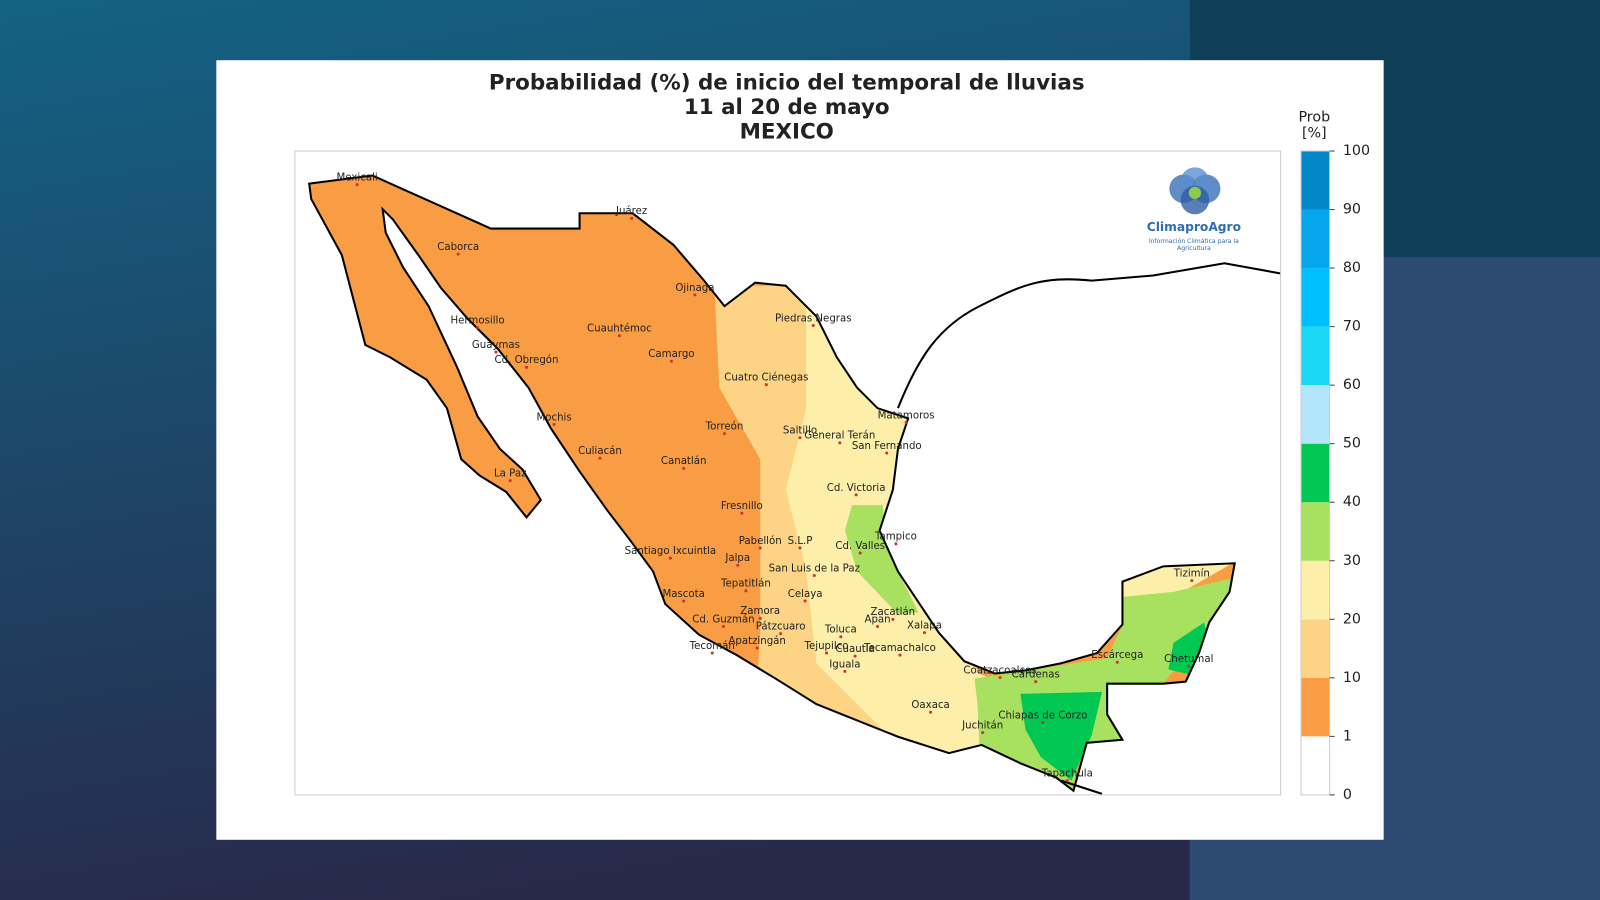  What do you see at coordinates (683, 594) in the screenshot?
I see `city-label: Mascota` at bounding box center [683, 594].